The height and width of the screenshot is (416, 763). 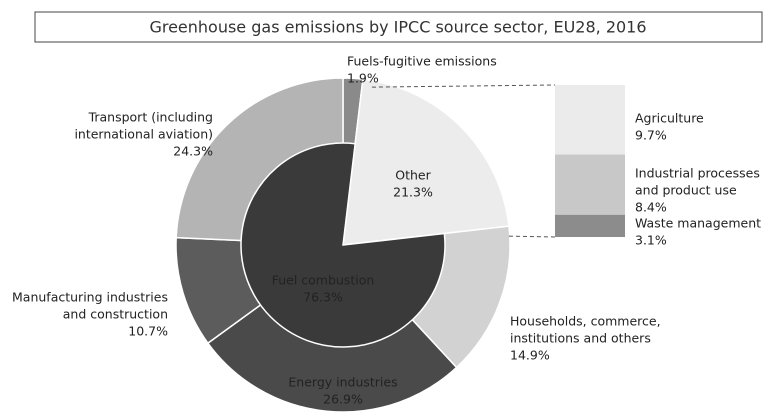 What do you see at coordinates (323, 280) in the screenshot?
I see `segment-label: Fuel combustion` at bounding box center [323, 280].